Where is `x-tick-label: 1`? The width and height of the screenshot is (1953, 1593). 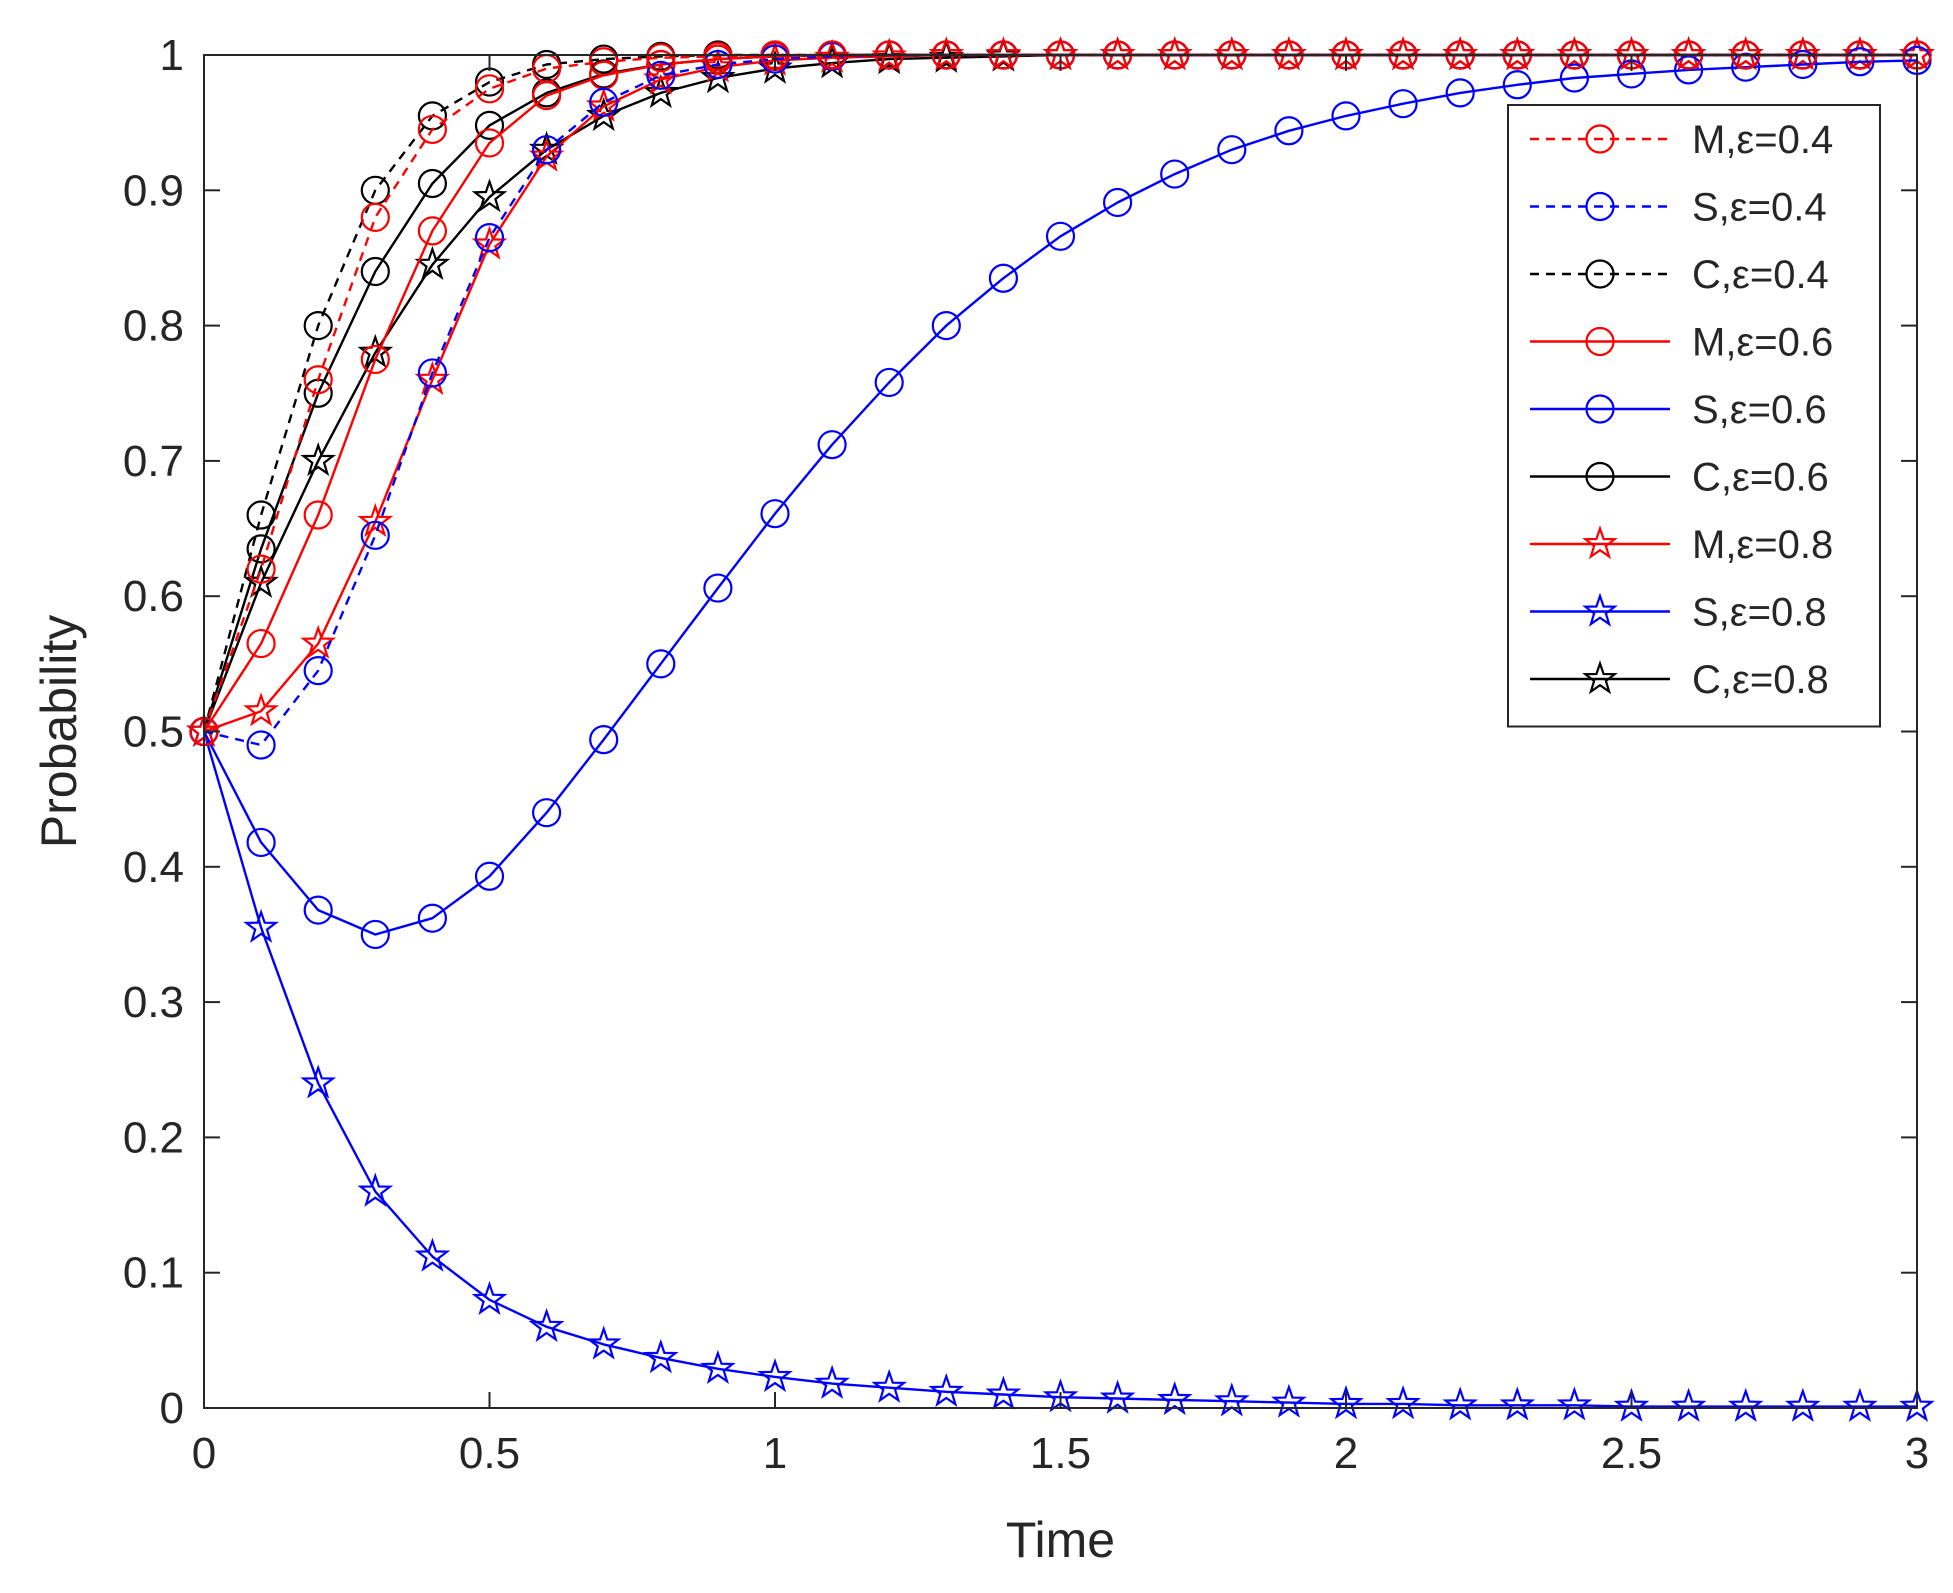 x-tick-label: 1 is located at coordinates (775, 1453).